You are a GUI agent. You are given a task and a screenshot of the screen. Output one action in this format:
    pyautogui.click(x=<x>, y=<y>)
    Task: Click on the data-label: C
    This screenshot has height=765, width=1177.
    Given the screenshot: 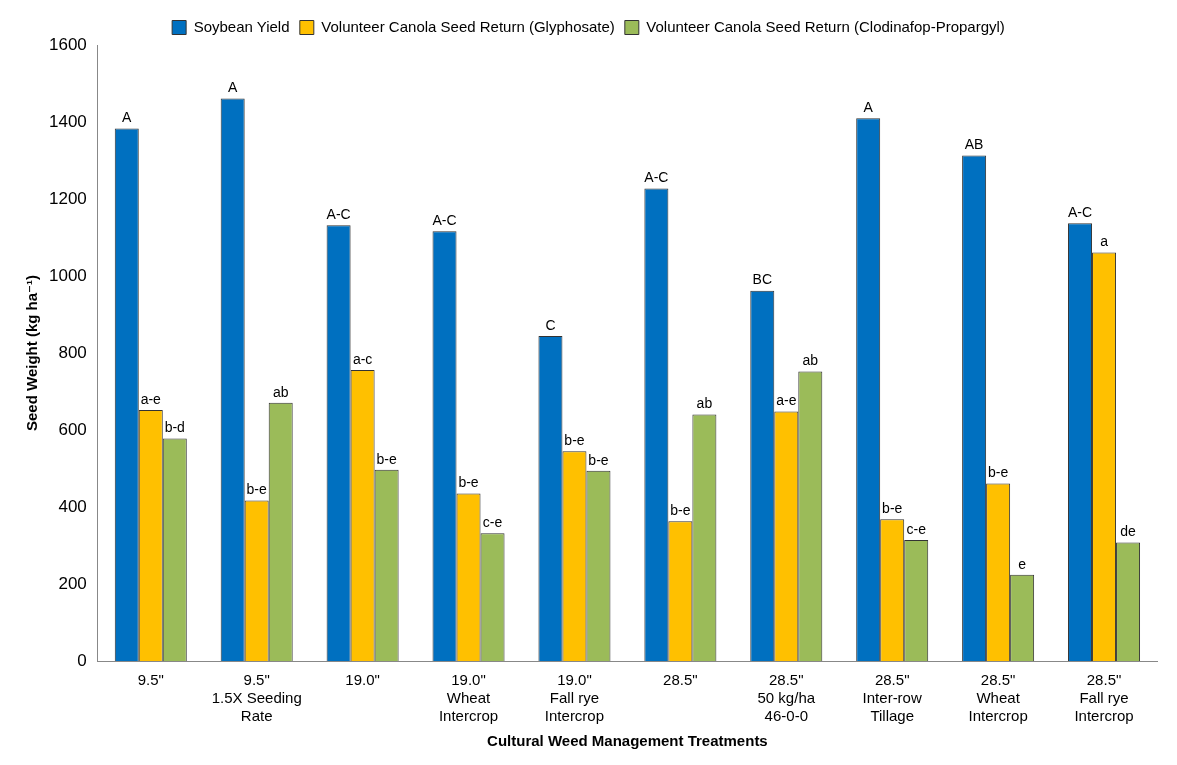 What is the action you would take?
    pyautogui.click(x=550, y=324)
    